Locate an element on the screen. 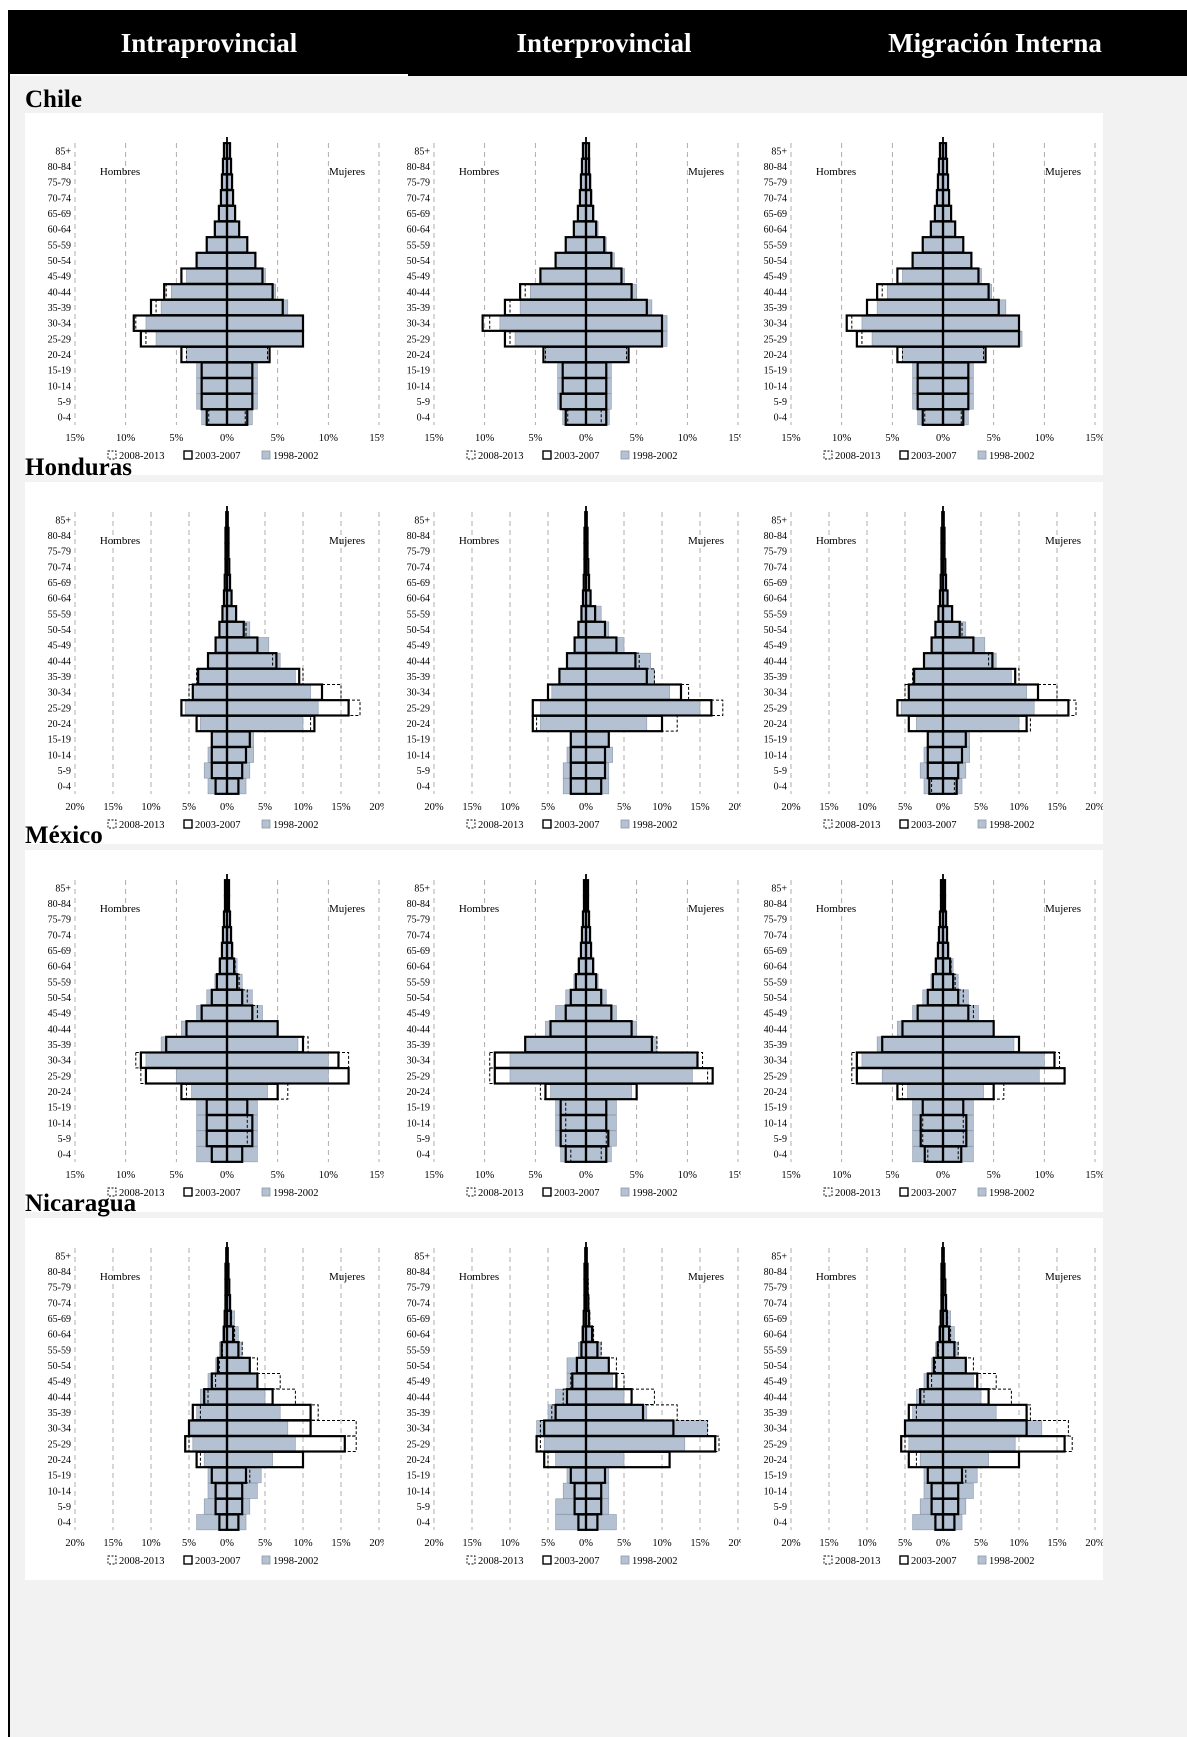  age-label: 35-39 is located at coordinates (418, 1045).